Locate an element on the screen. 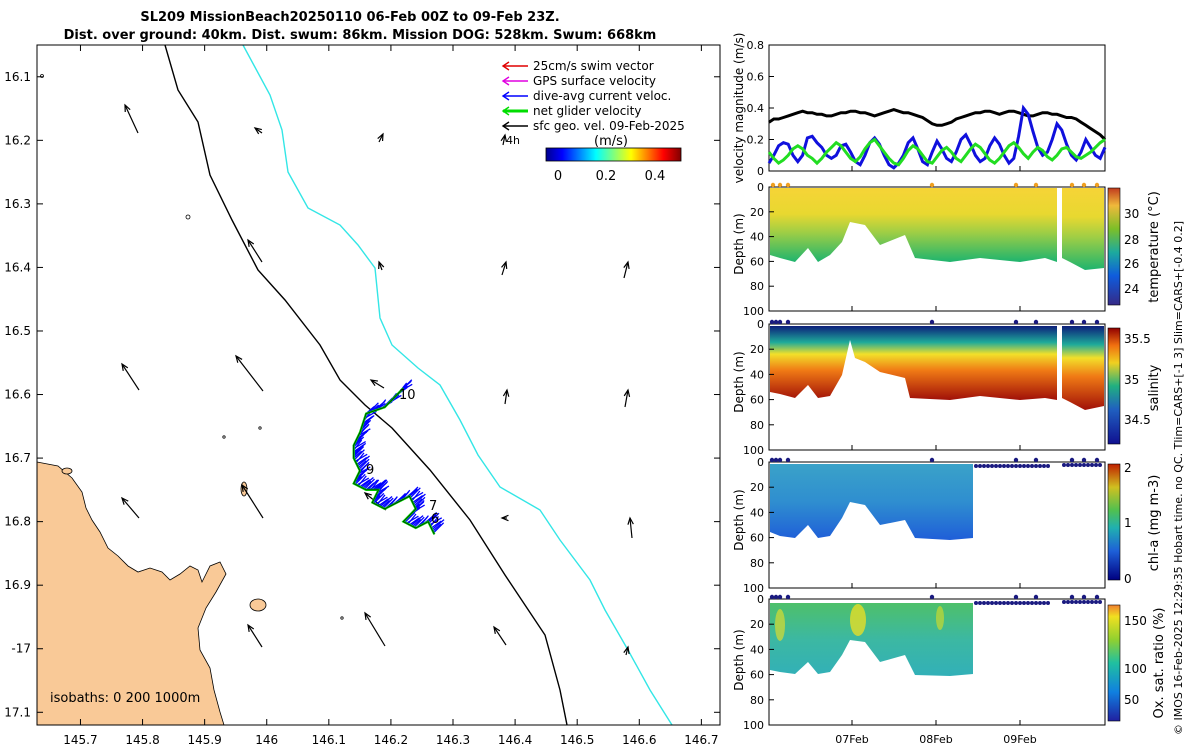 Image resolution: width=1200 pixels, height=750 pixels. temperature-panel: Depth (m) temperature (°C) 30 28 26 24 is located at coordinates (947, 249).